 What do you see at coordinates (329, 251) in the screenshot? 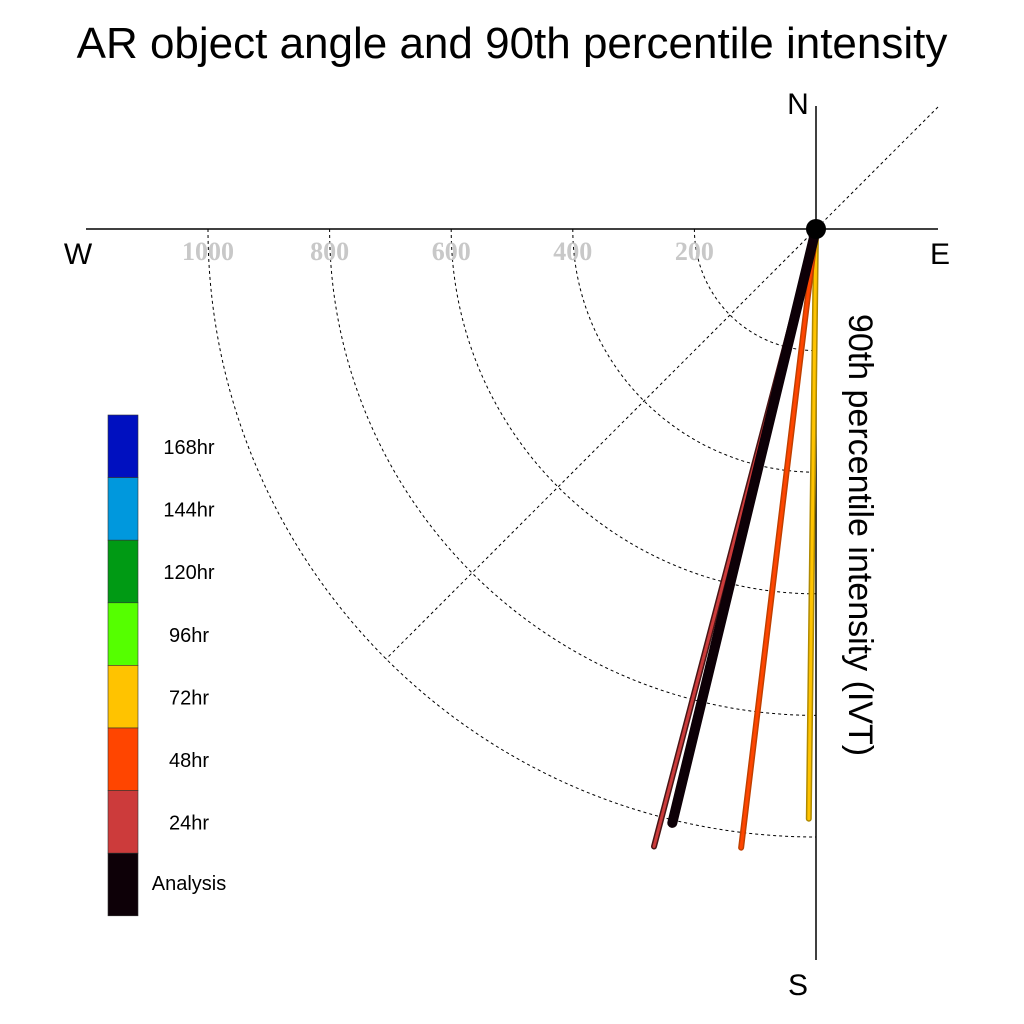
I see `radial-tick-label: 800` at bounding box center [329, 251].